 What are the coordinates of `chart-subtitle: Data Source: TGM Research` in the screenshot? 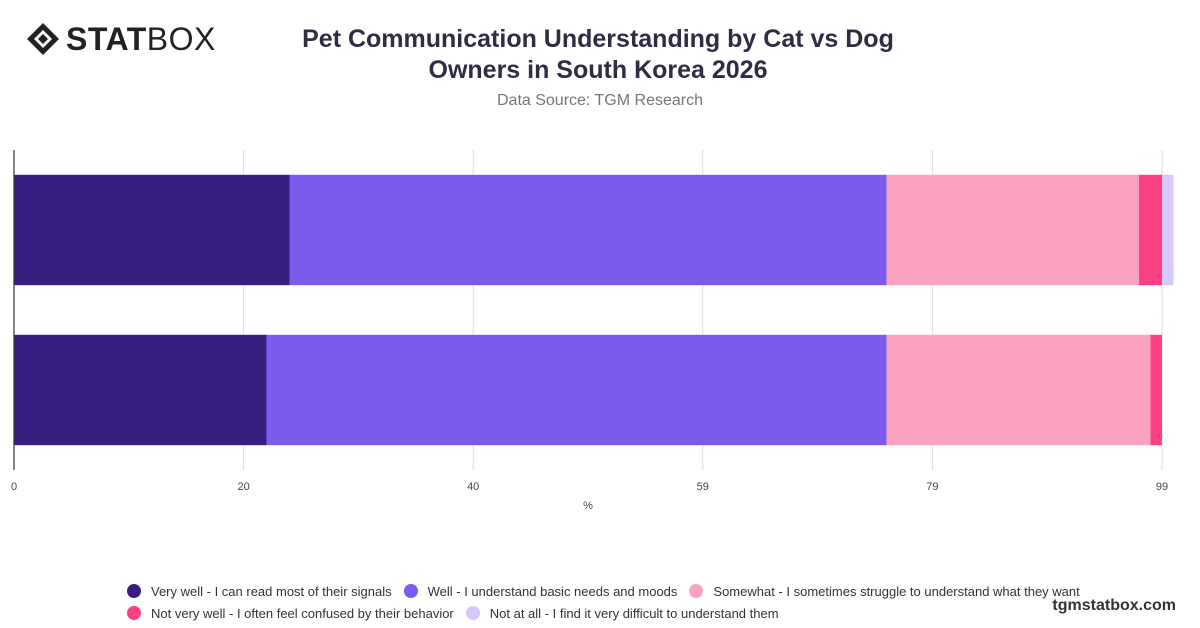 It's located at (599, 100).